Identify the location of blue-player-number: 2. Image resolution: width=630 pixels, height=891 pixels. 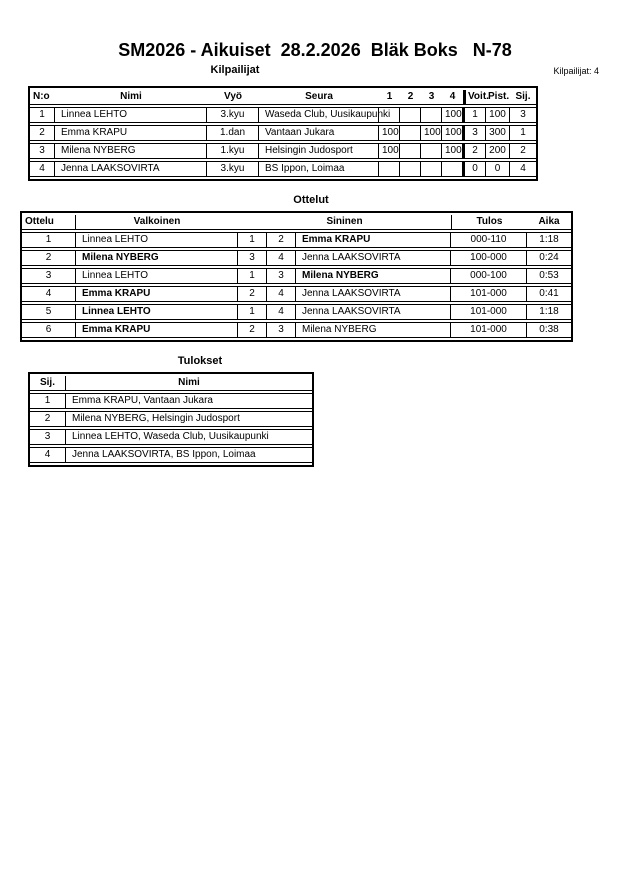
(281, 240).